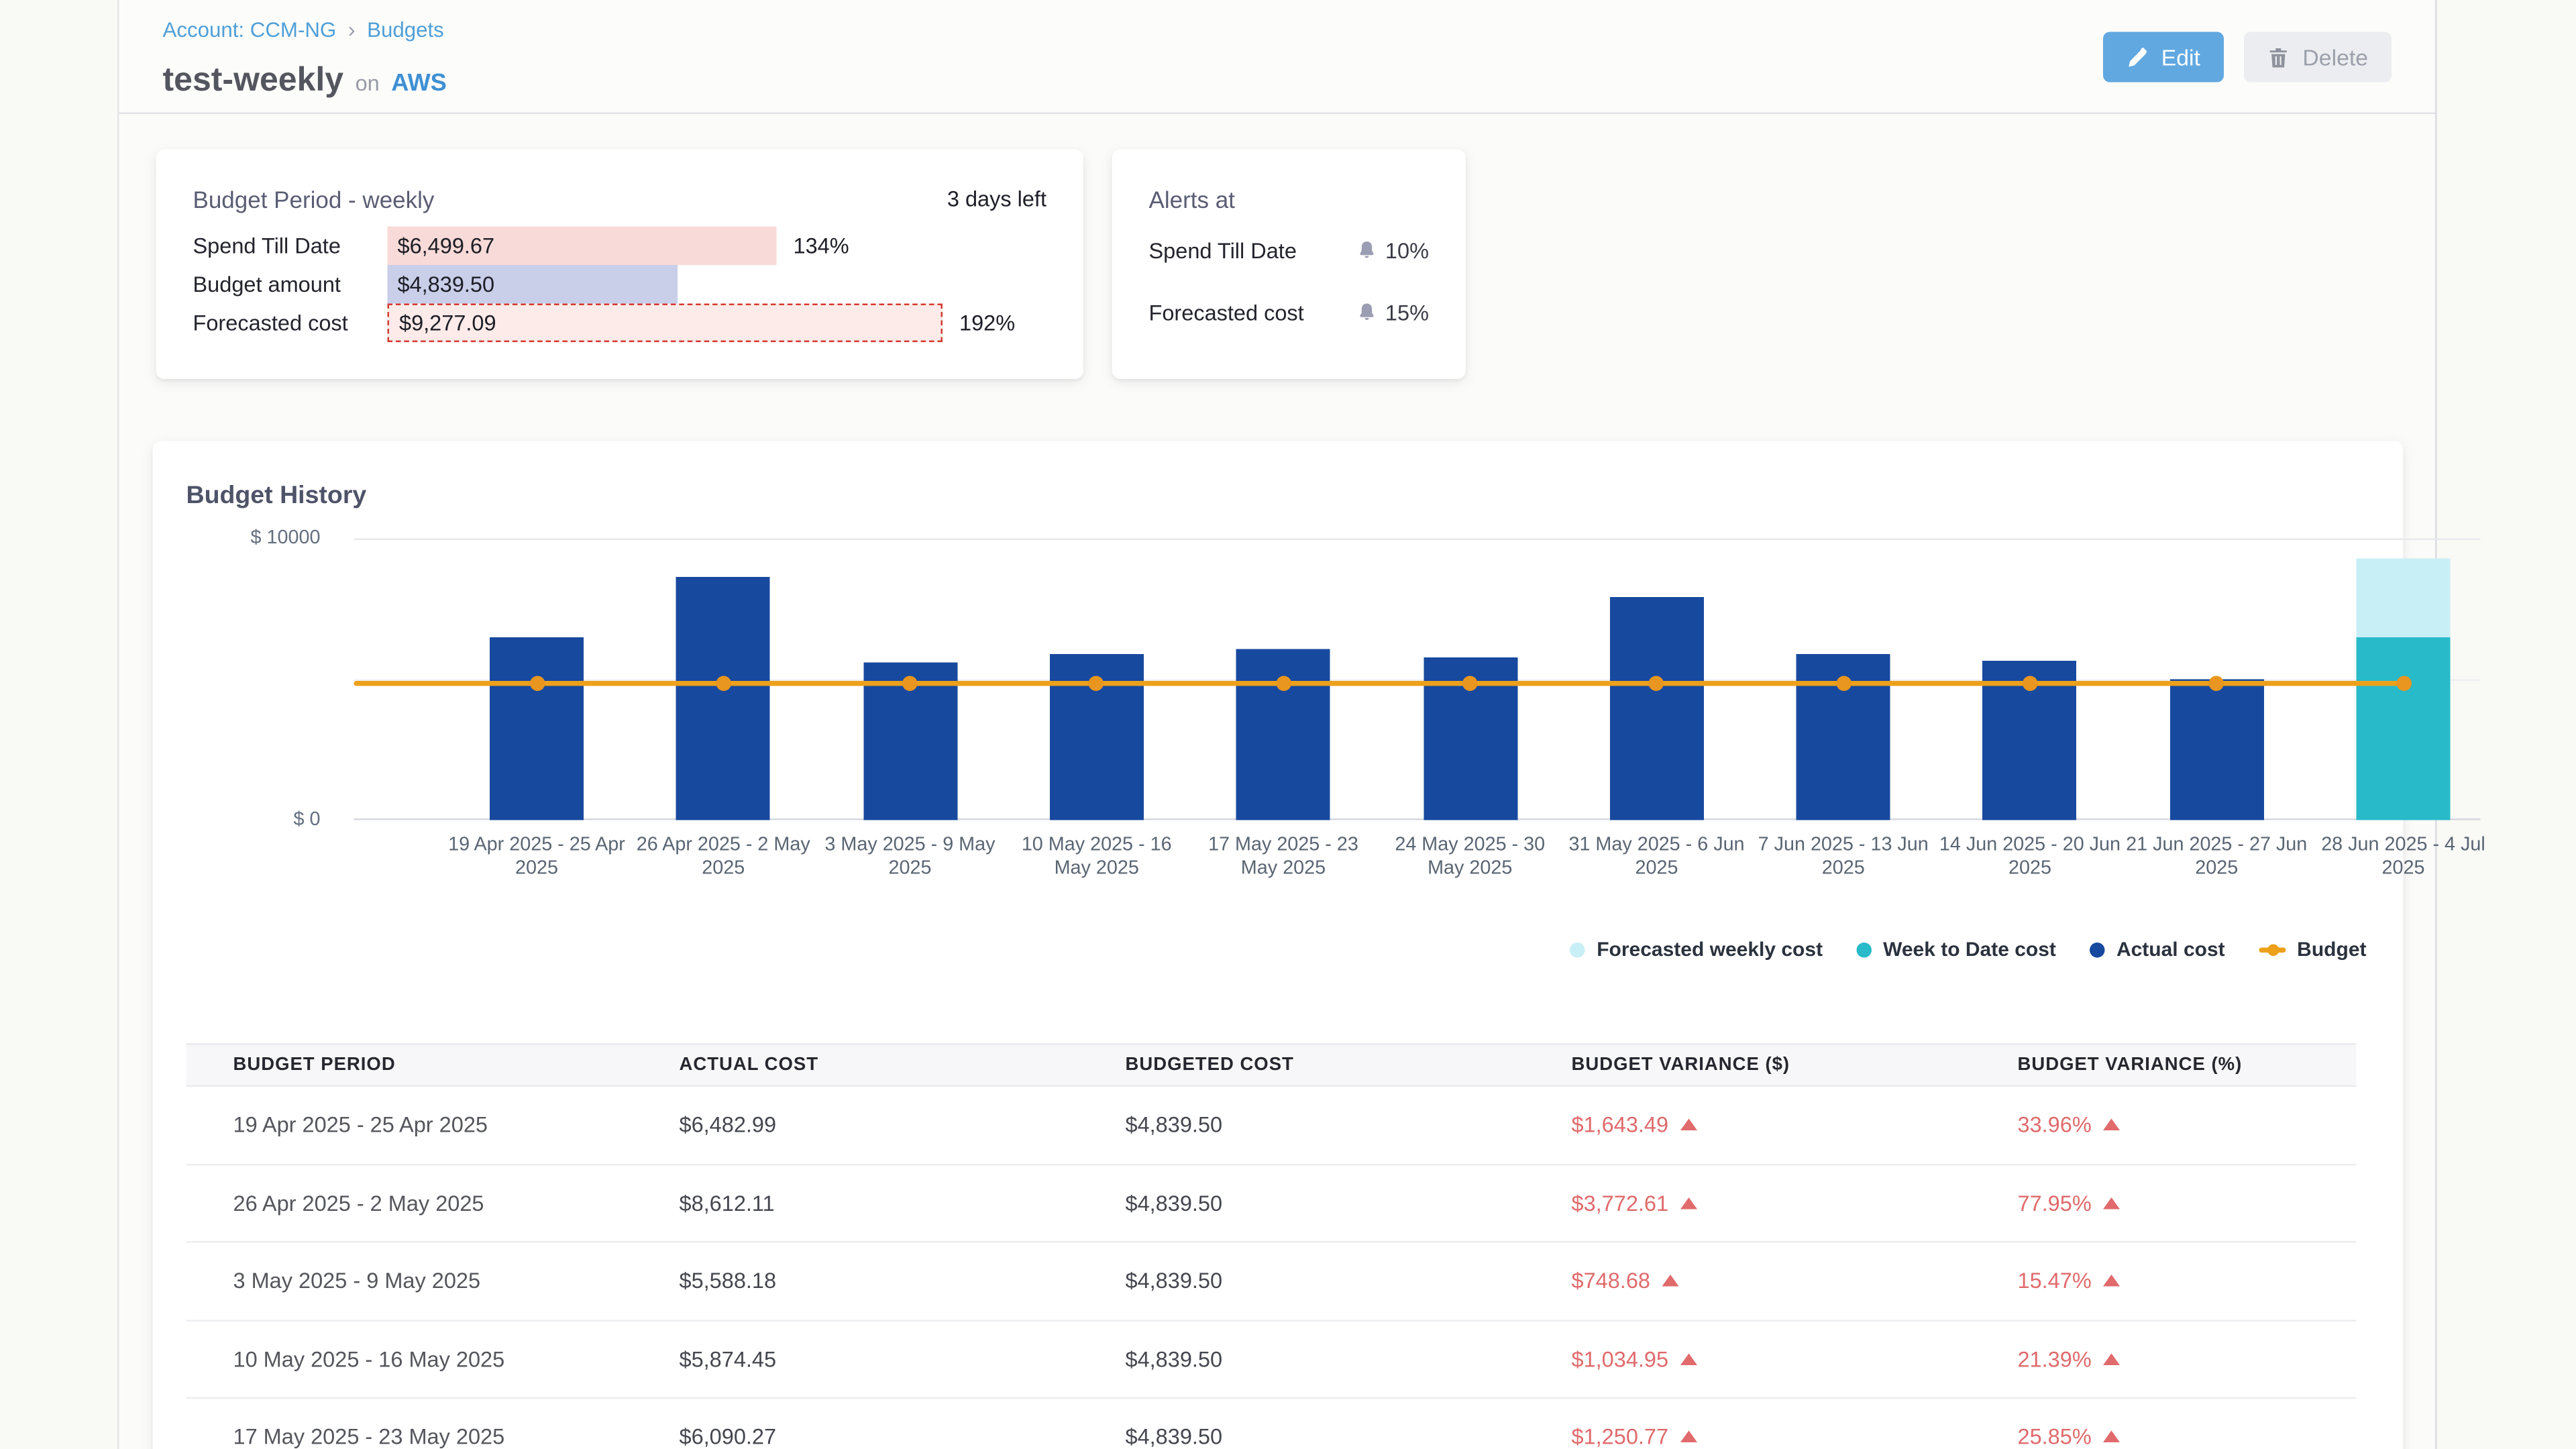 This screenshot has width=2576, height=1449. Describe the element at coordinates (996, 199) in the screenshot. I see `days-left-label: 3 days left` at that location.